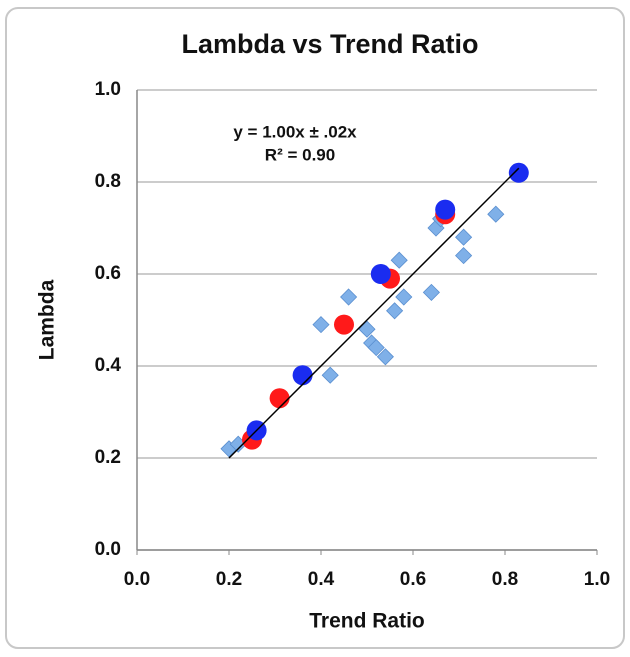 Image resolution: width=630 pixels, height=657 pixels. Describe the element at coordinates (47, 319) in the screenshot. I see `y-axis-label: Lambda` at that location.